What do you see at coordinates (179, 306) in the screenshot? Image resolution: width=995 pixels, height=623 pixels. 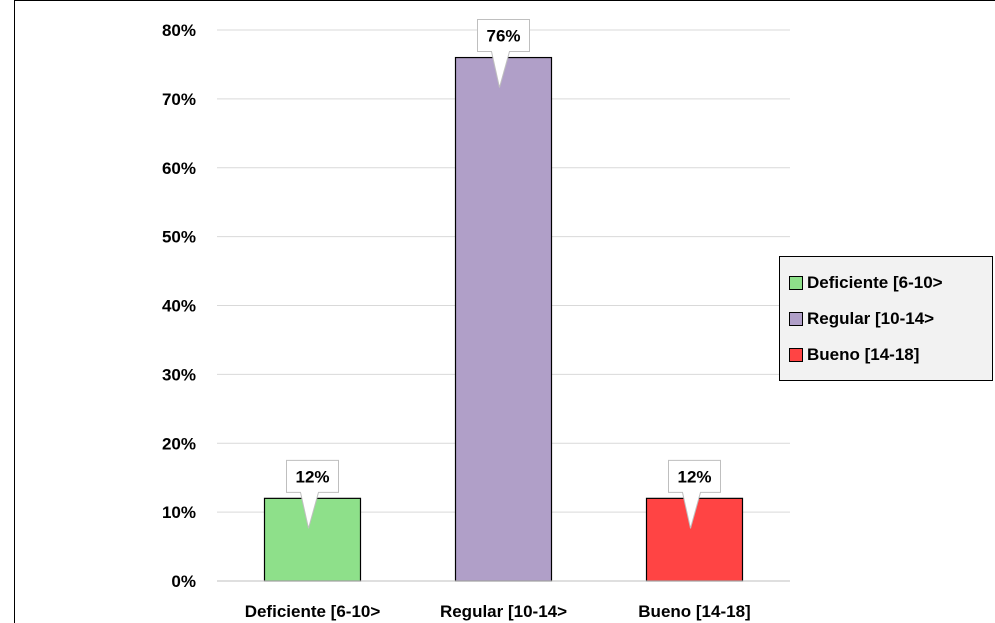 I see `y-tick-label: 40%` at bounding box center [179, 306].